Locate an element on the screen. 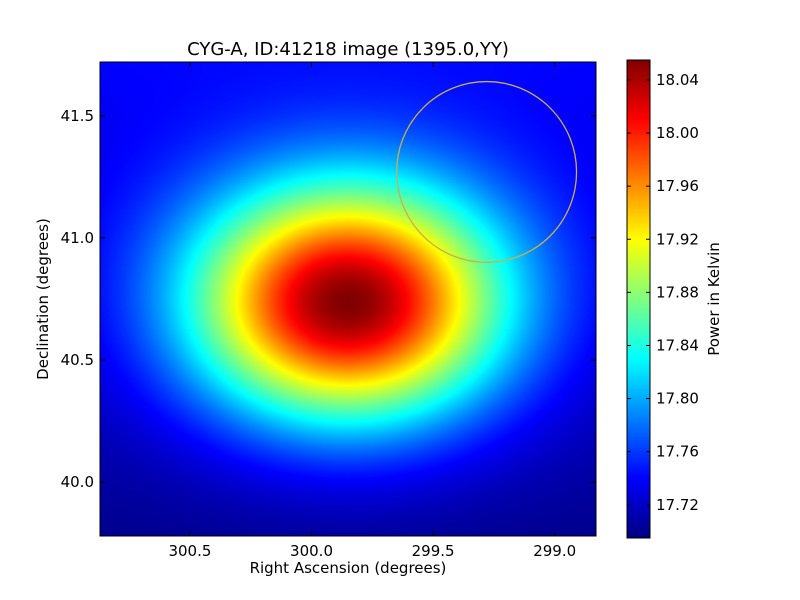 The height and width of the screenshot is (600, 800). colorbar-tick-label: 17.76 is located at coordinates (677, 452).